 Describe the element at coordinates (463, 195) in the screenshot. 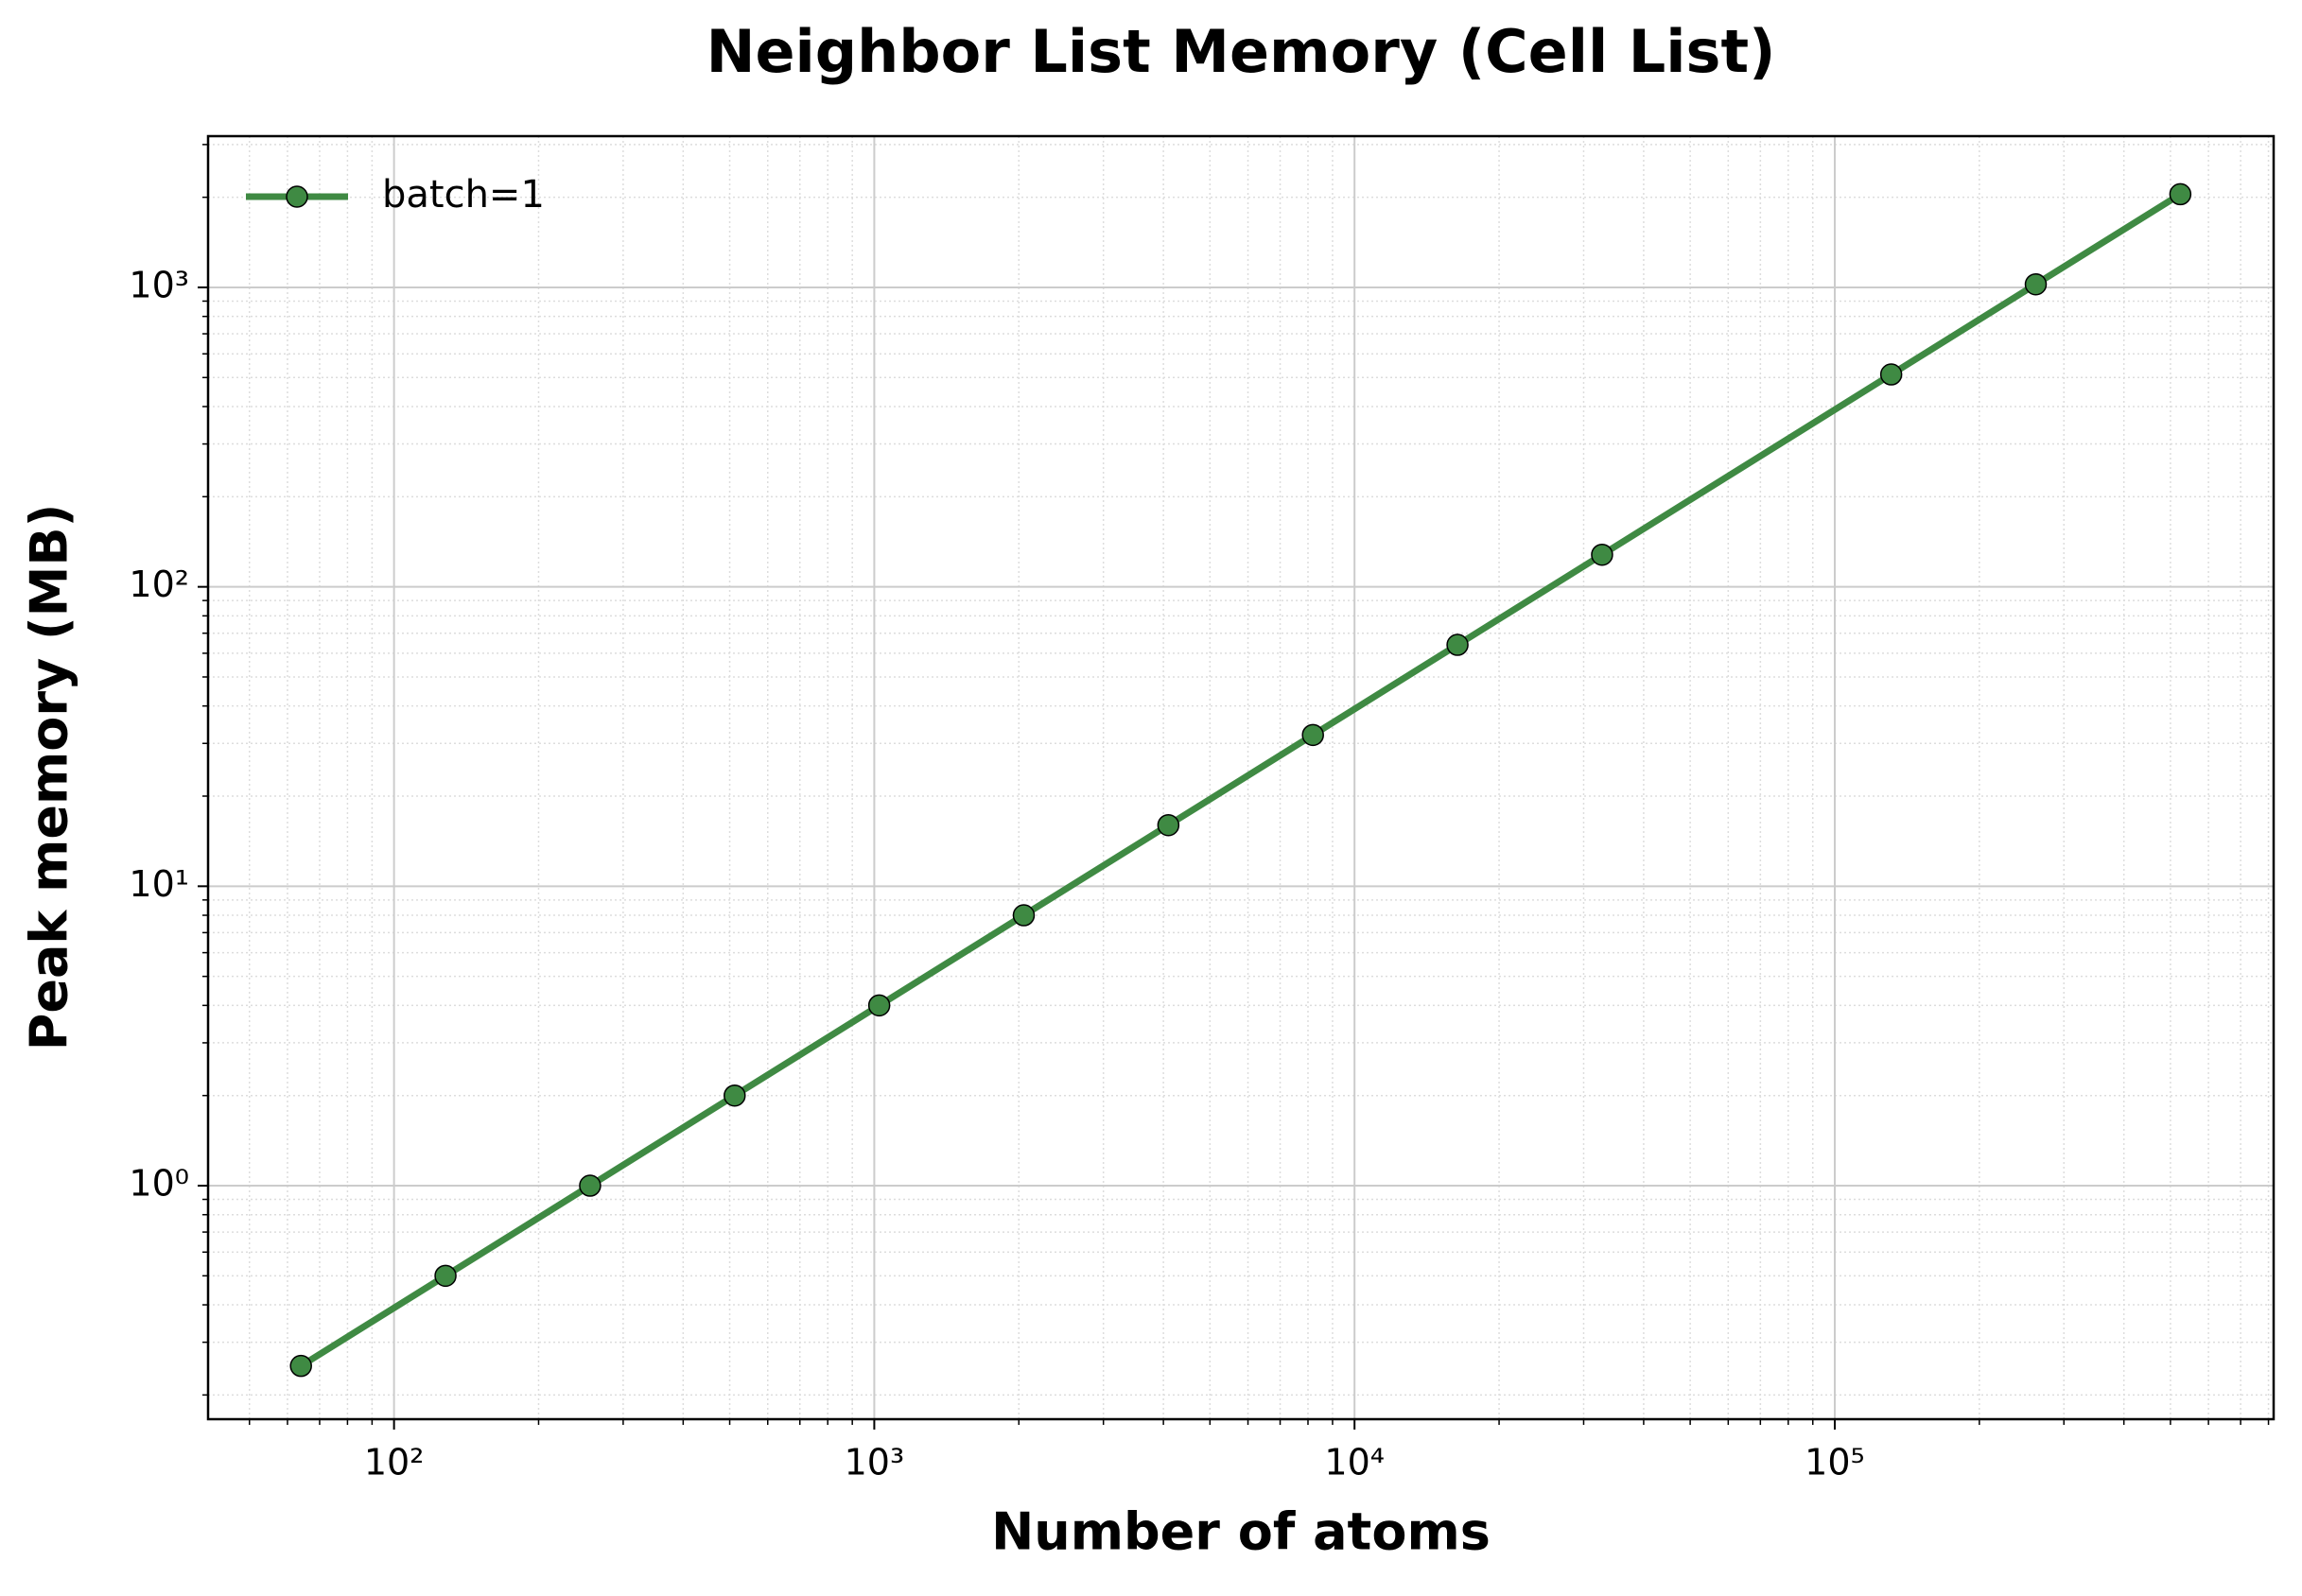

I see `legend-label: batch=1` at that location.